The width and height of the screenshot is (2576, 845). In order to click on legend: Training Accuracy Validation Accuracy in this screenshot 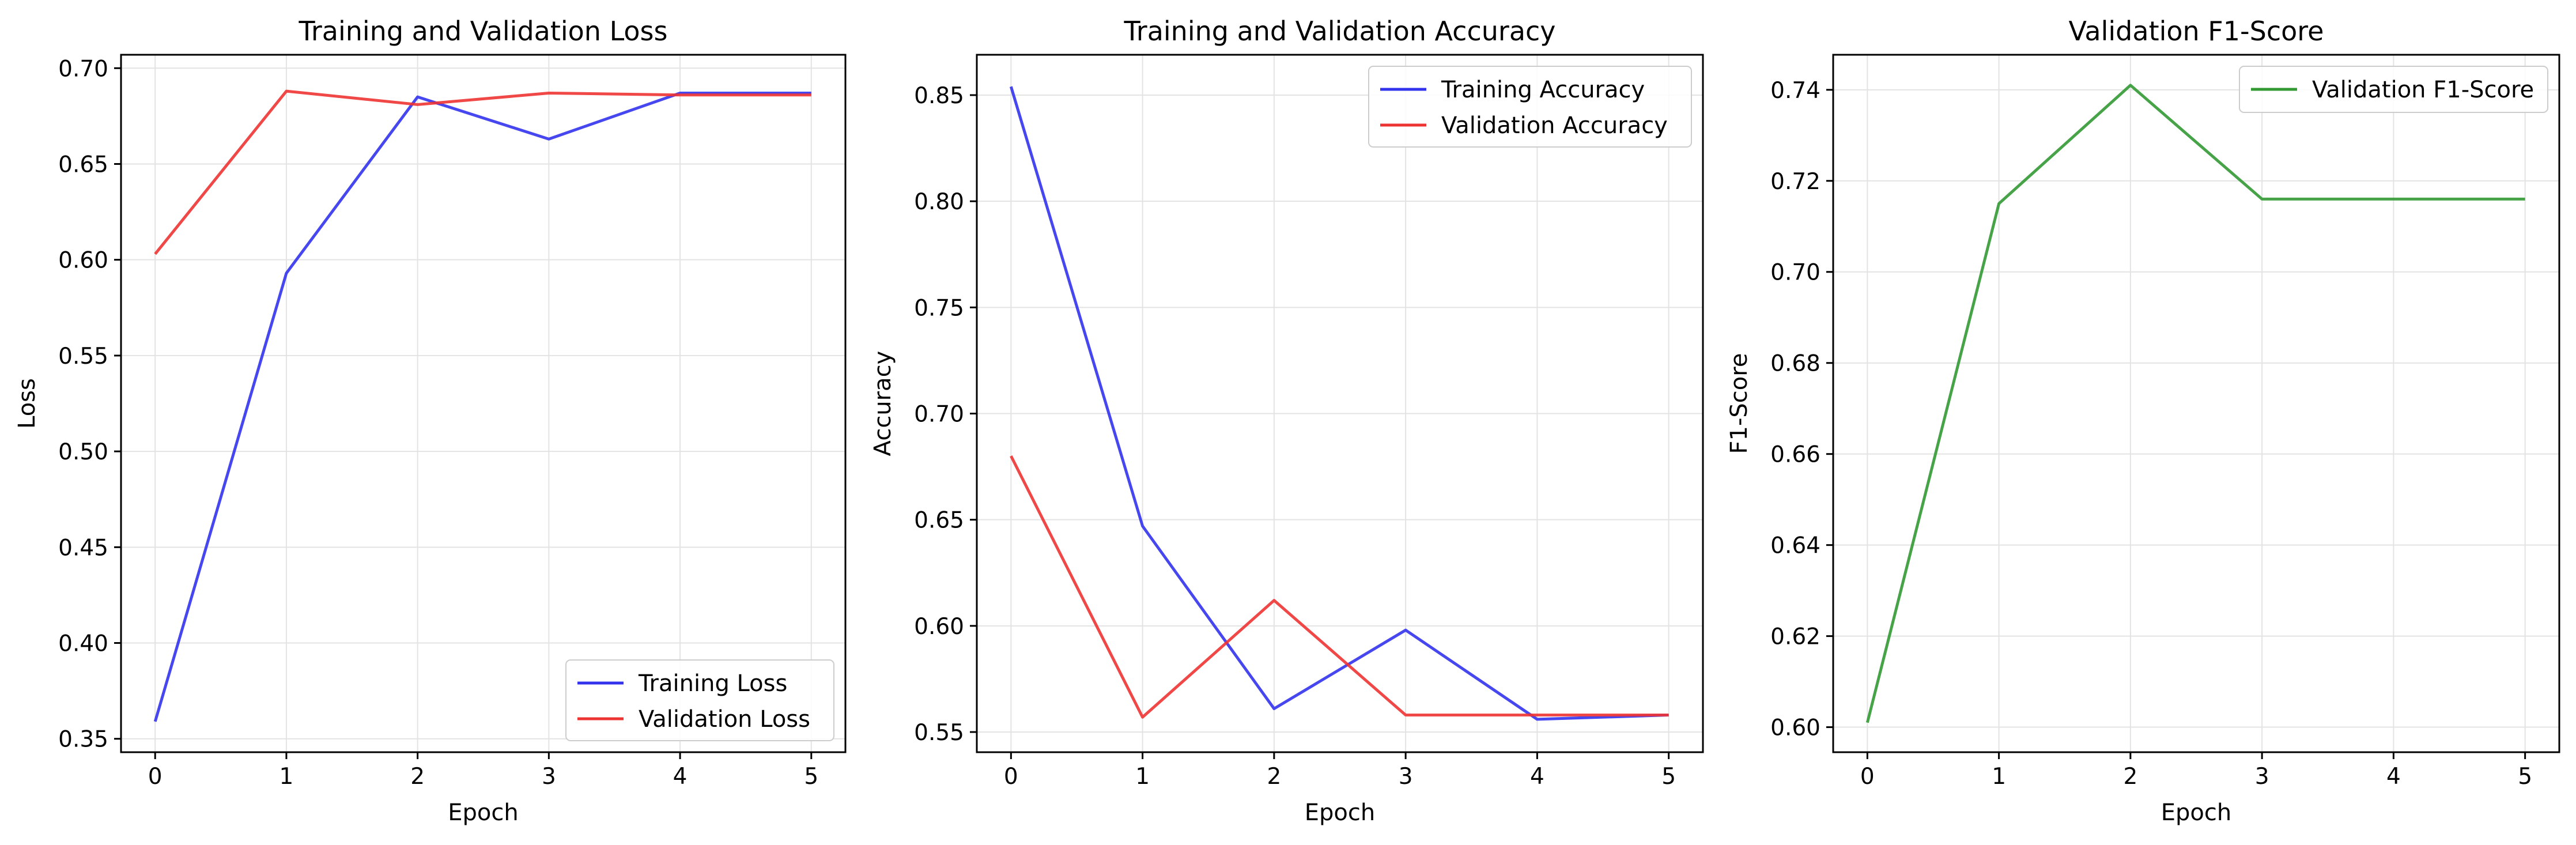, I will do `click(1530, 107)`.